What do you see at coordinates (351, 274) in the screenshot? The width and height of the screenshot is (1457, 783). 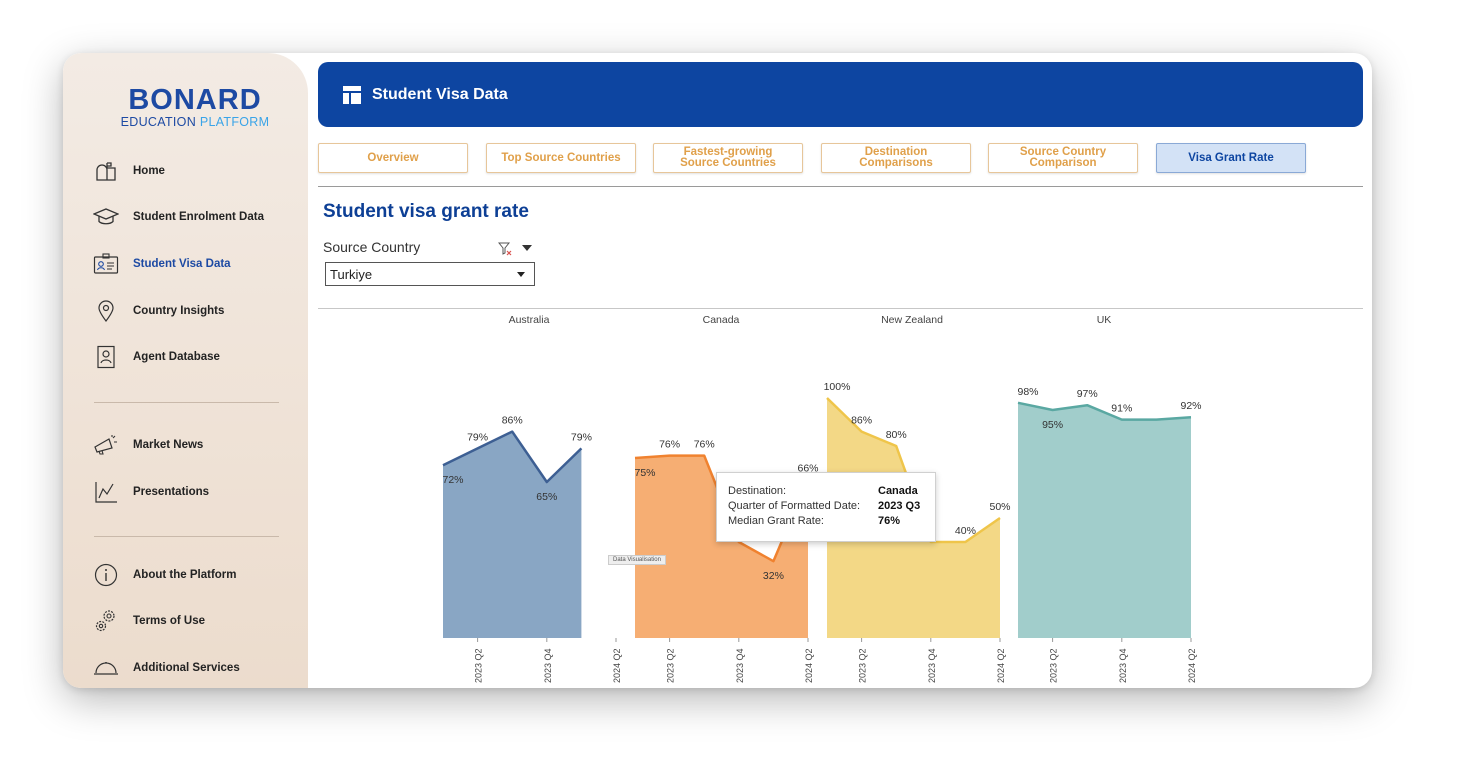 I see `source-country-value: Turkiye` at bounding box center [351, 274].